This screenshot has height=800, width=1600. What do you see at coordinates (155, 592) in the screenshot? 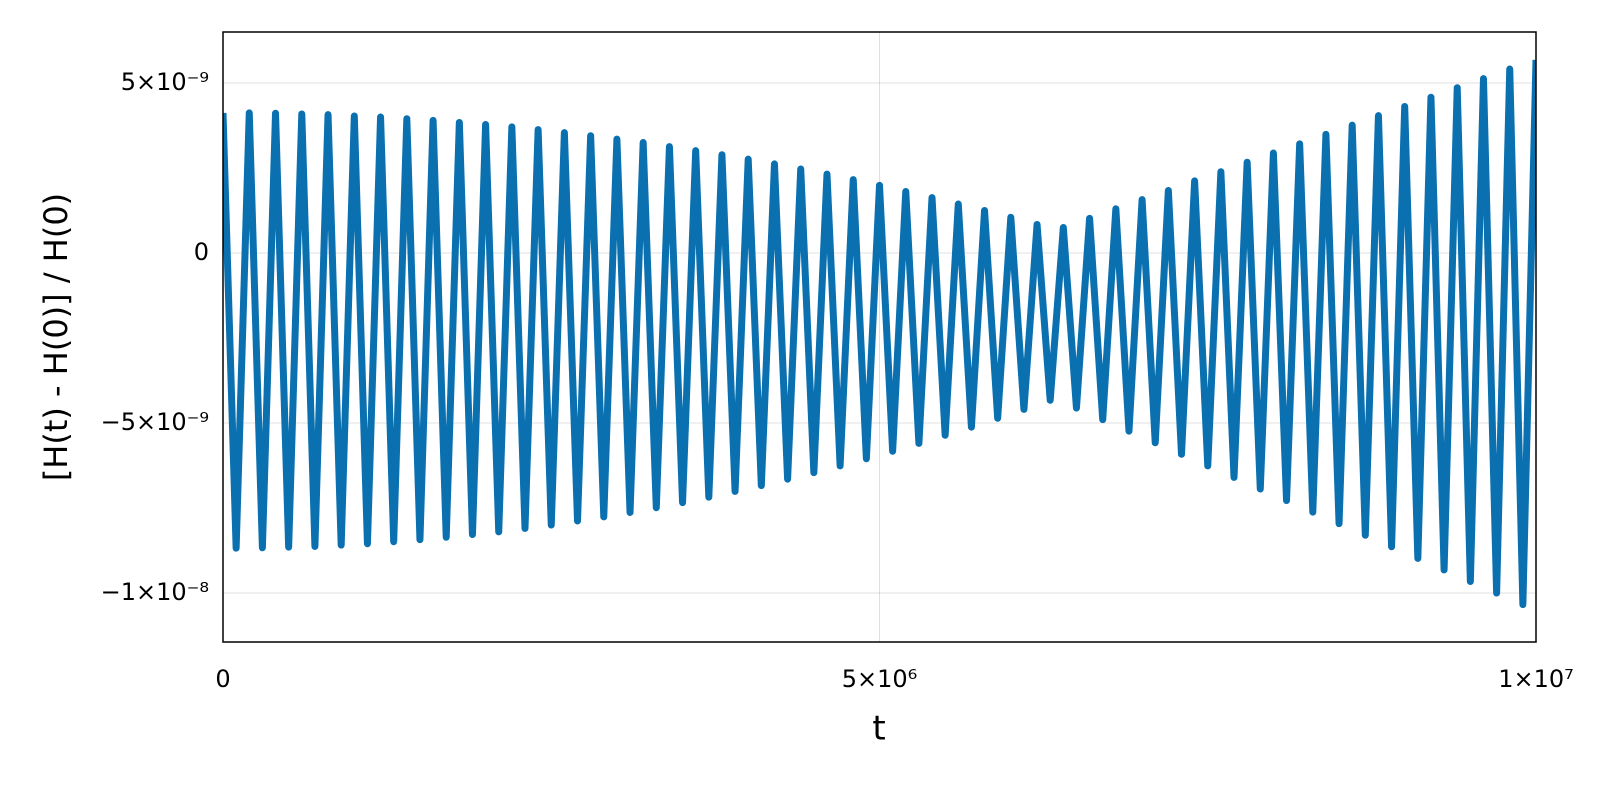
I see `y-tick-label: −1×10⁻⁸` at bounding box center [155, 592].